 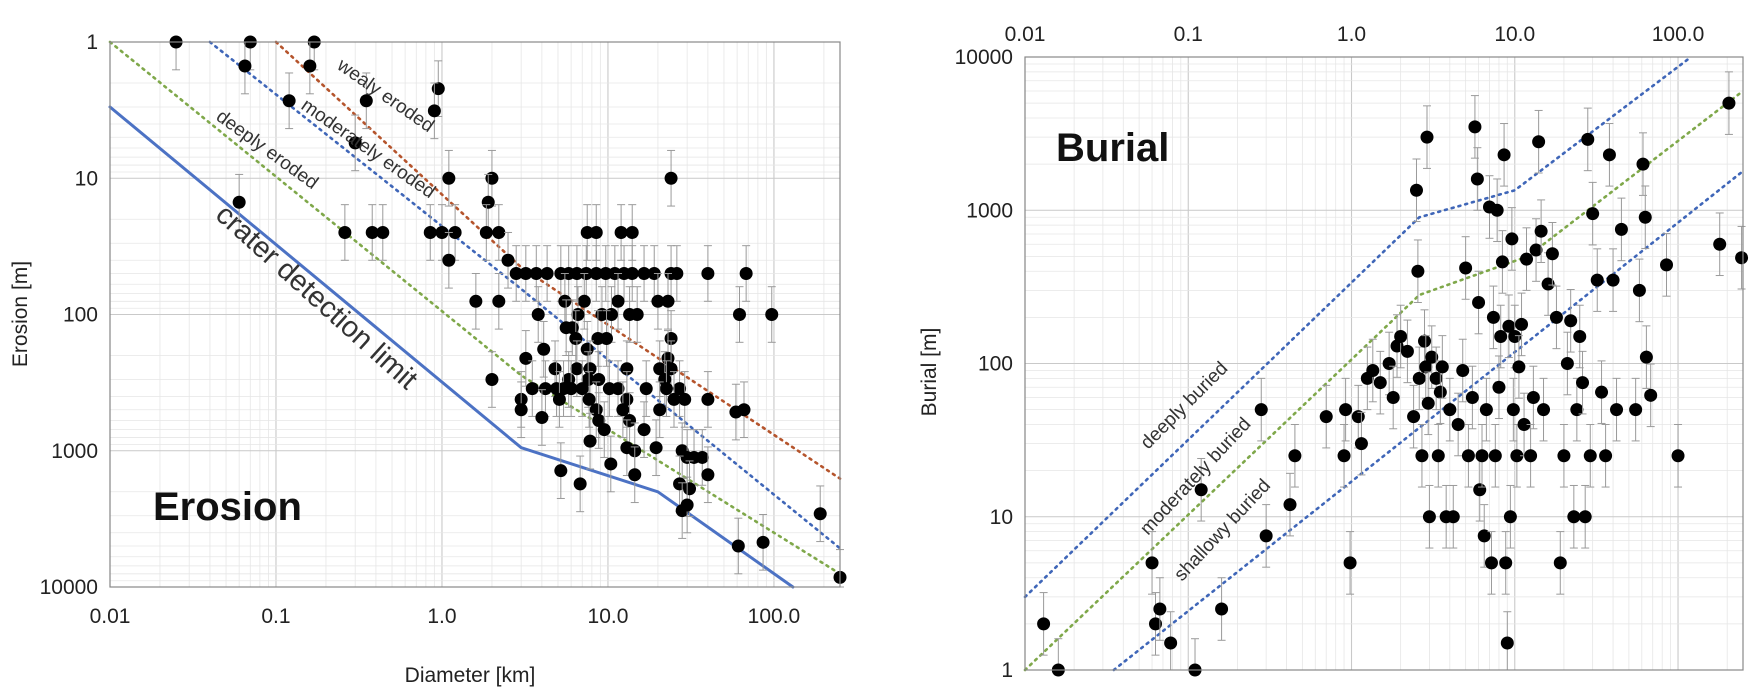 What do you see at coordinates (1514, 34) in the screenshot?
I see `b-x-tick-label: 10.0` at bounding box center [1514, 34].